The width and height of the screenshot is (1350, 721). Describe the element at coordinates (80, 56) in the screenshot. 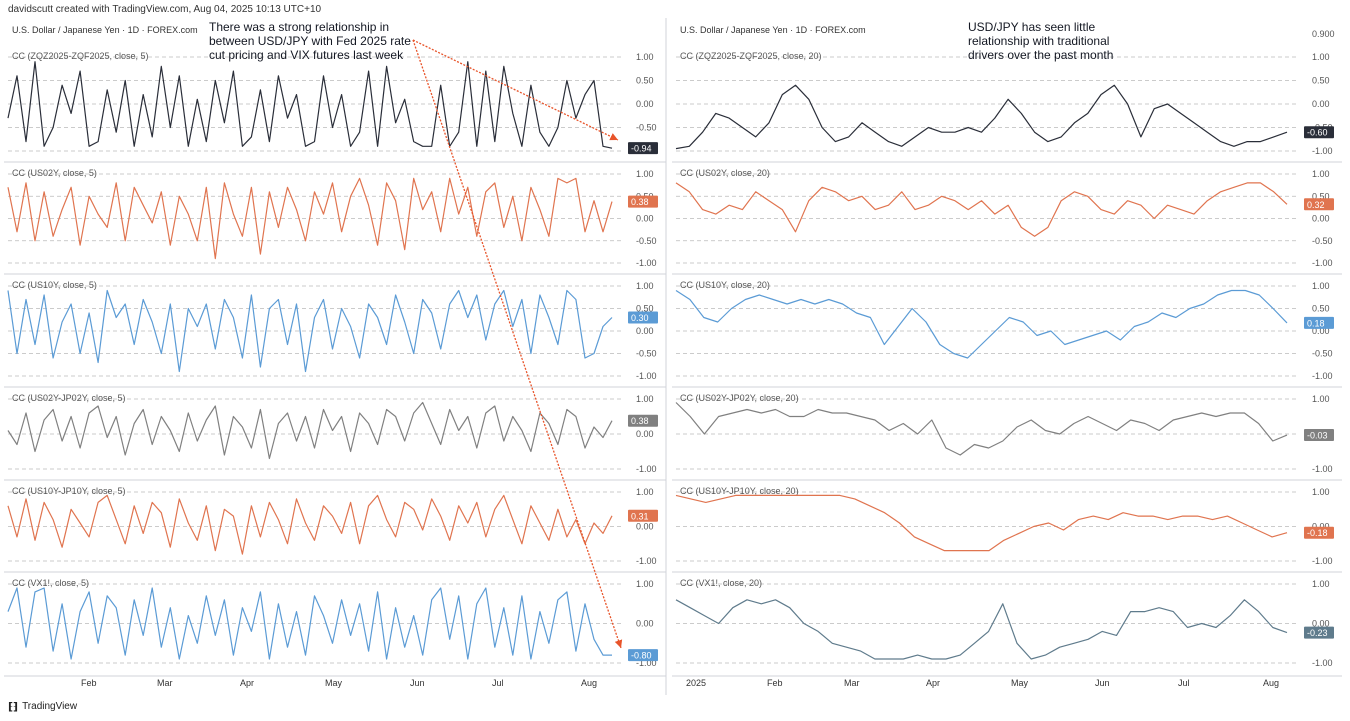

I see `pane-label: CC (ZQZ2025-ZQF2025, close, 5)` at that location.